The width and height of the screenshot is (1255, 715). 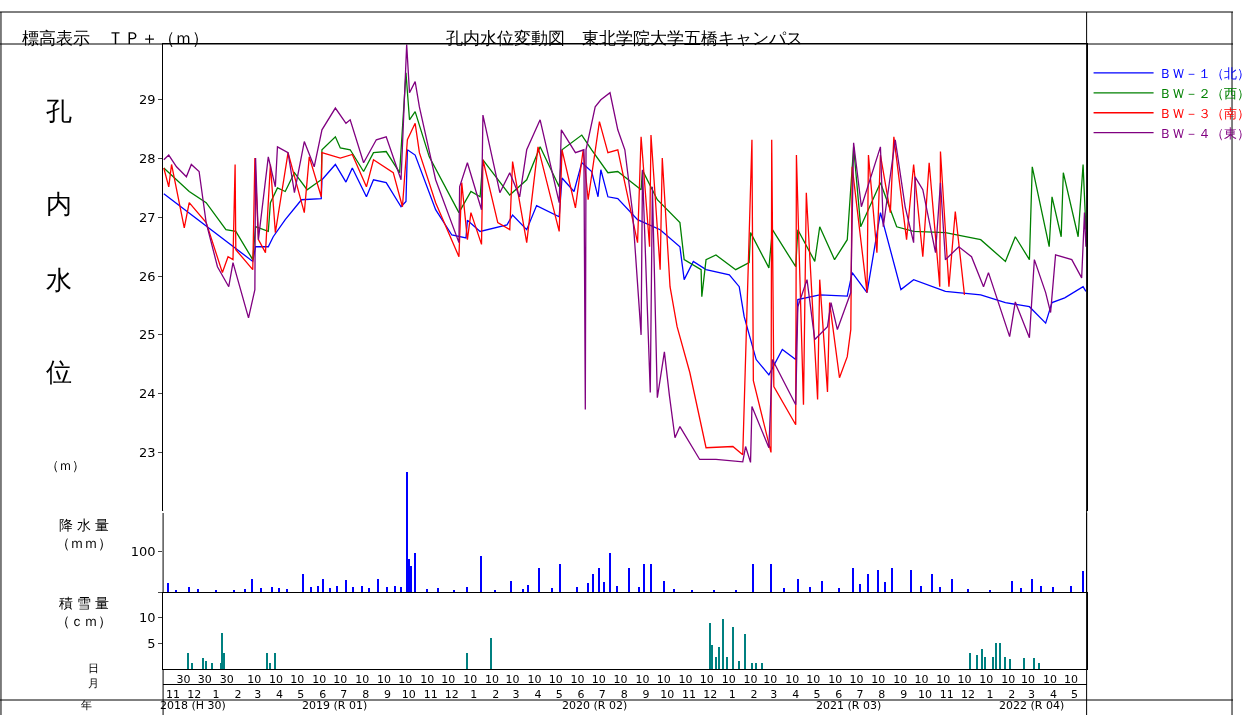 What do you see at coordinates (147, 394) in the screenshot?
I see `y-tick-label: 24` at bounding box center [147, 394].